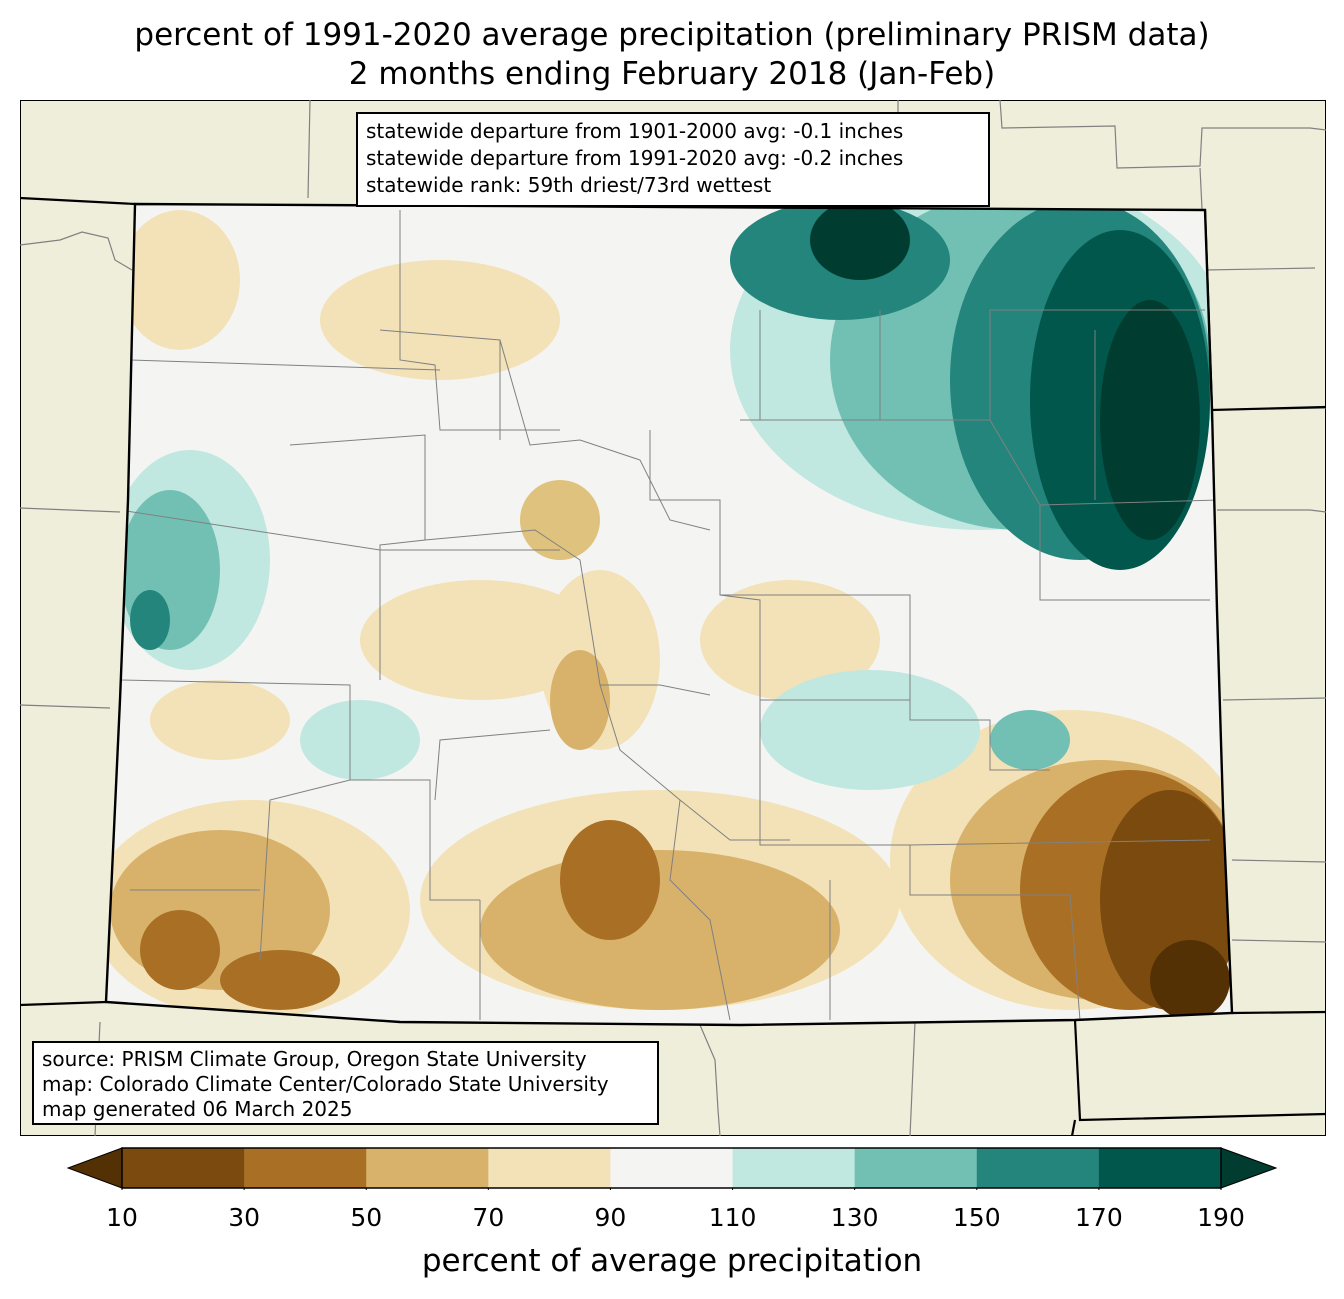 This screenshot has height=1299, width=1344. Describe the element at coordinates (732, 1217) in the screenshot. I see `colorbar-tick-label: 110` at that location.